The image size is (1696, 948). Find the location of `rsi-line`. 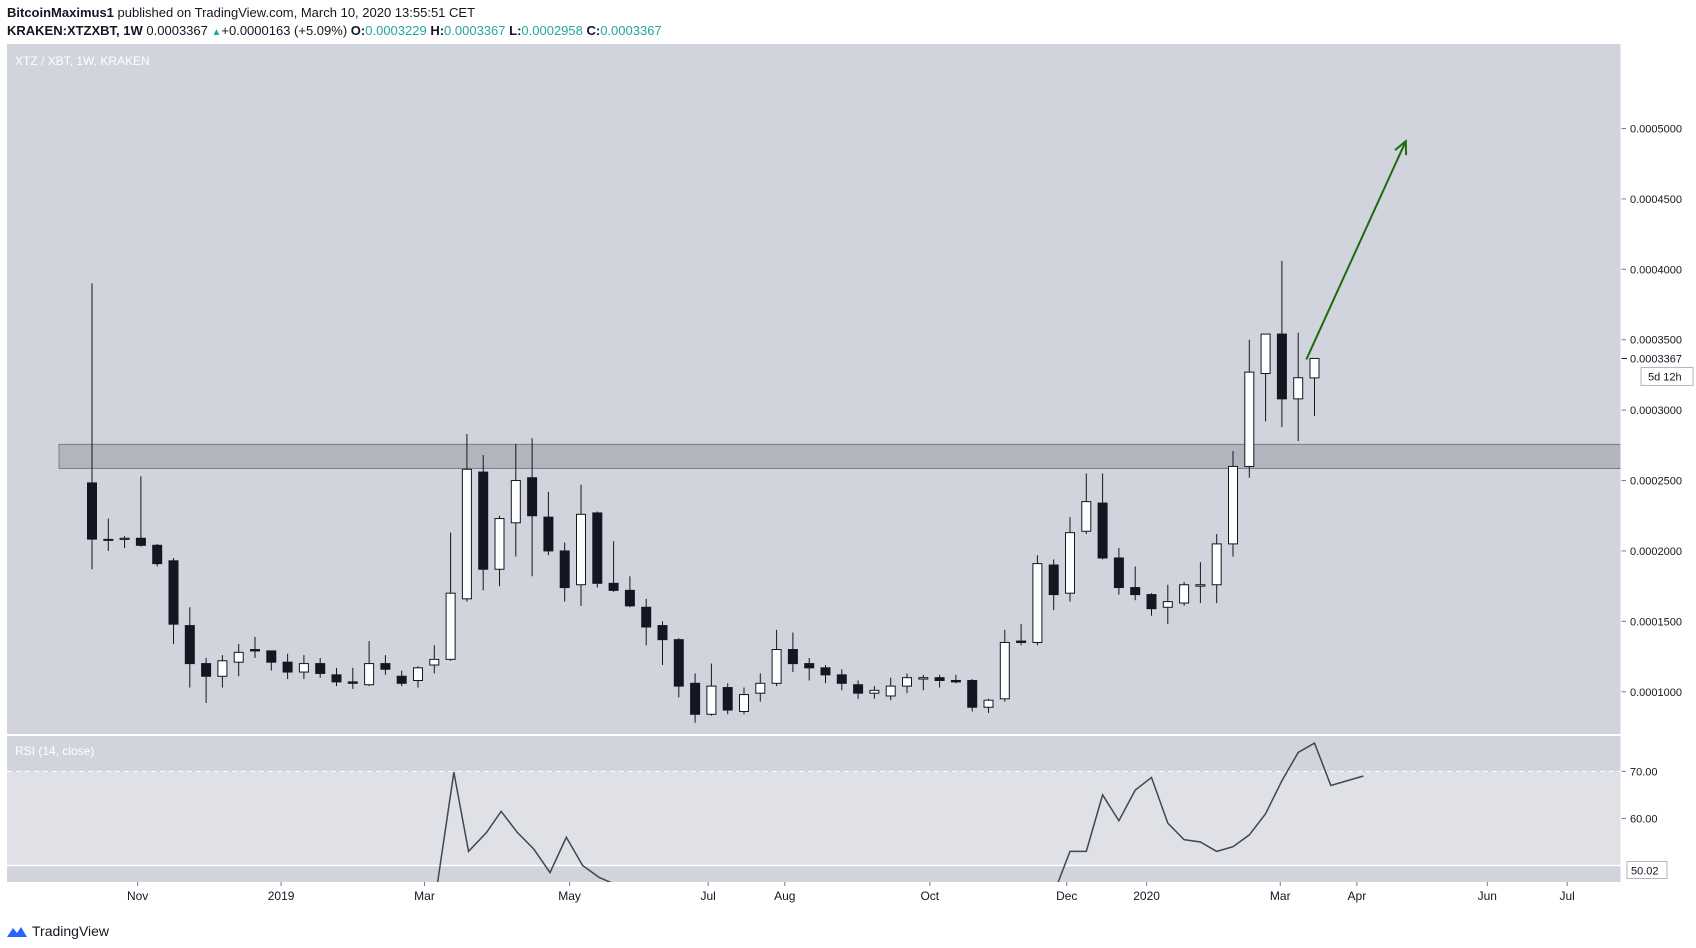

rsi-line is located at coordinates (900, 811).